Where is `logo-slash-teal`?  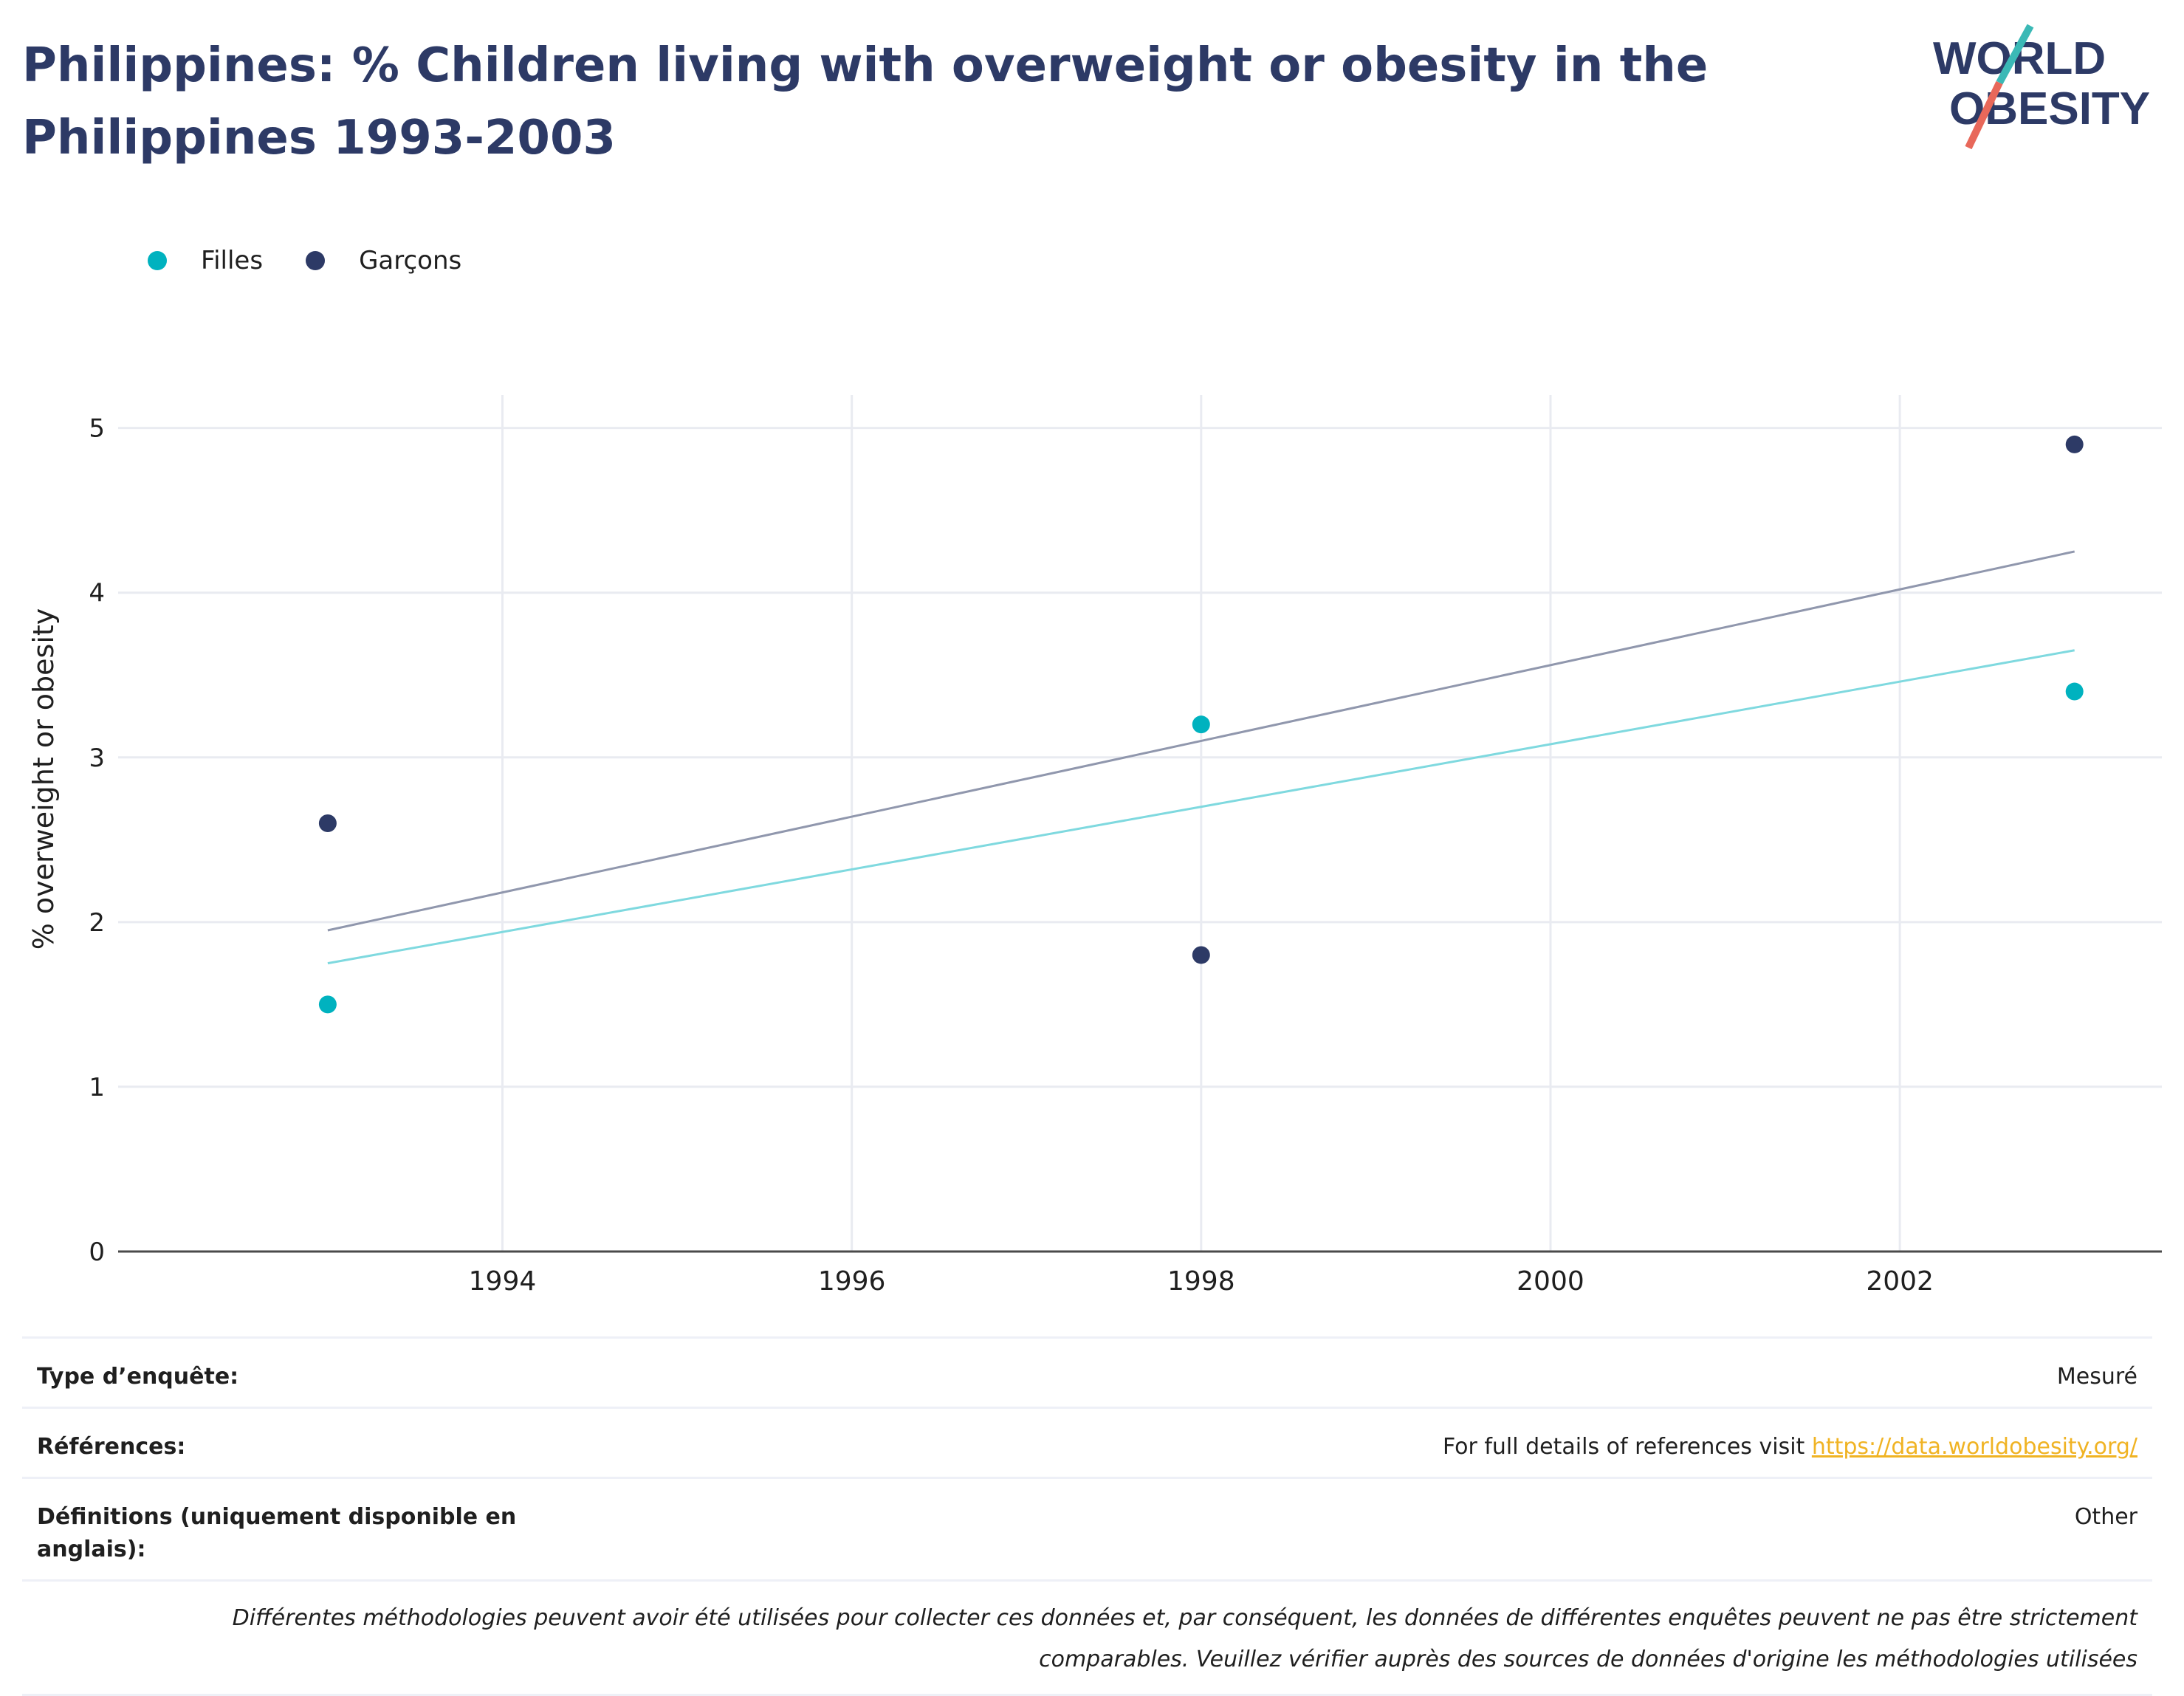
logo-slash-teal is located at coordinates (2015, 54).